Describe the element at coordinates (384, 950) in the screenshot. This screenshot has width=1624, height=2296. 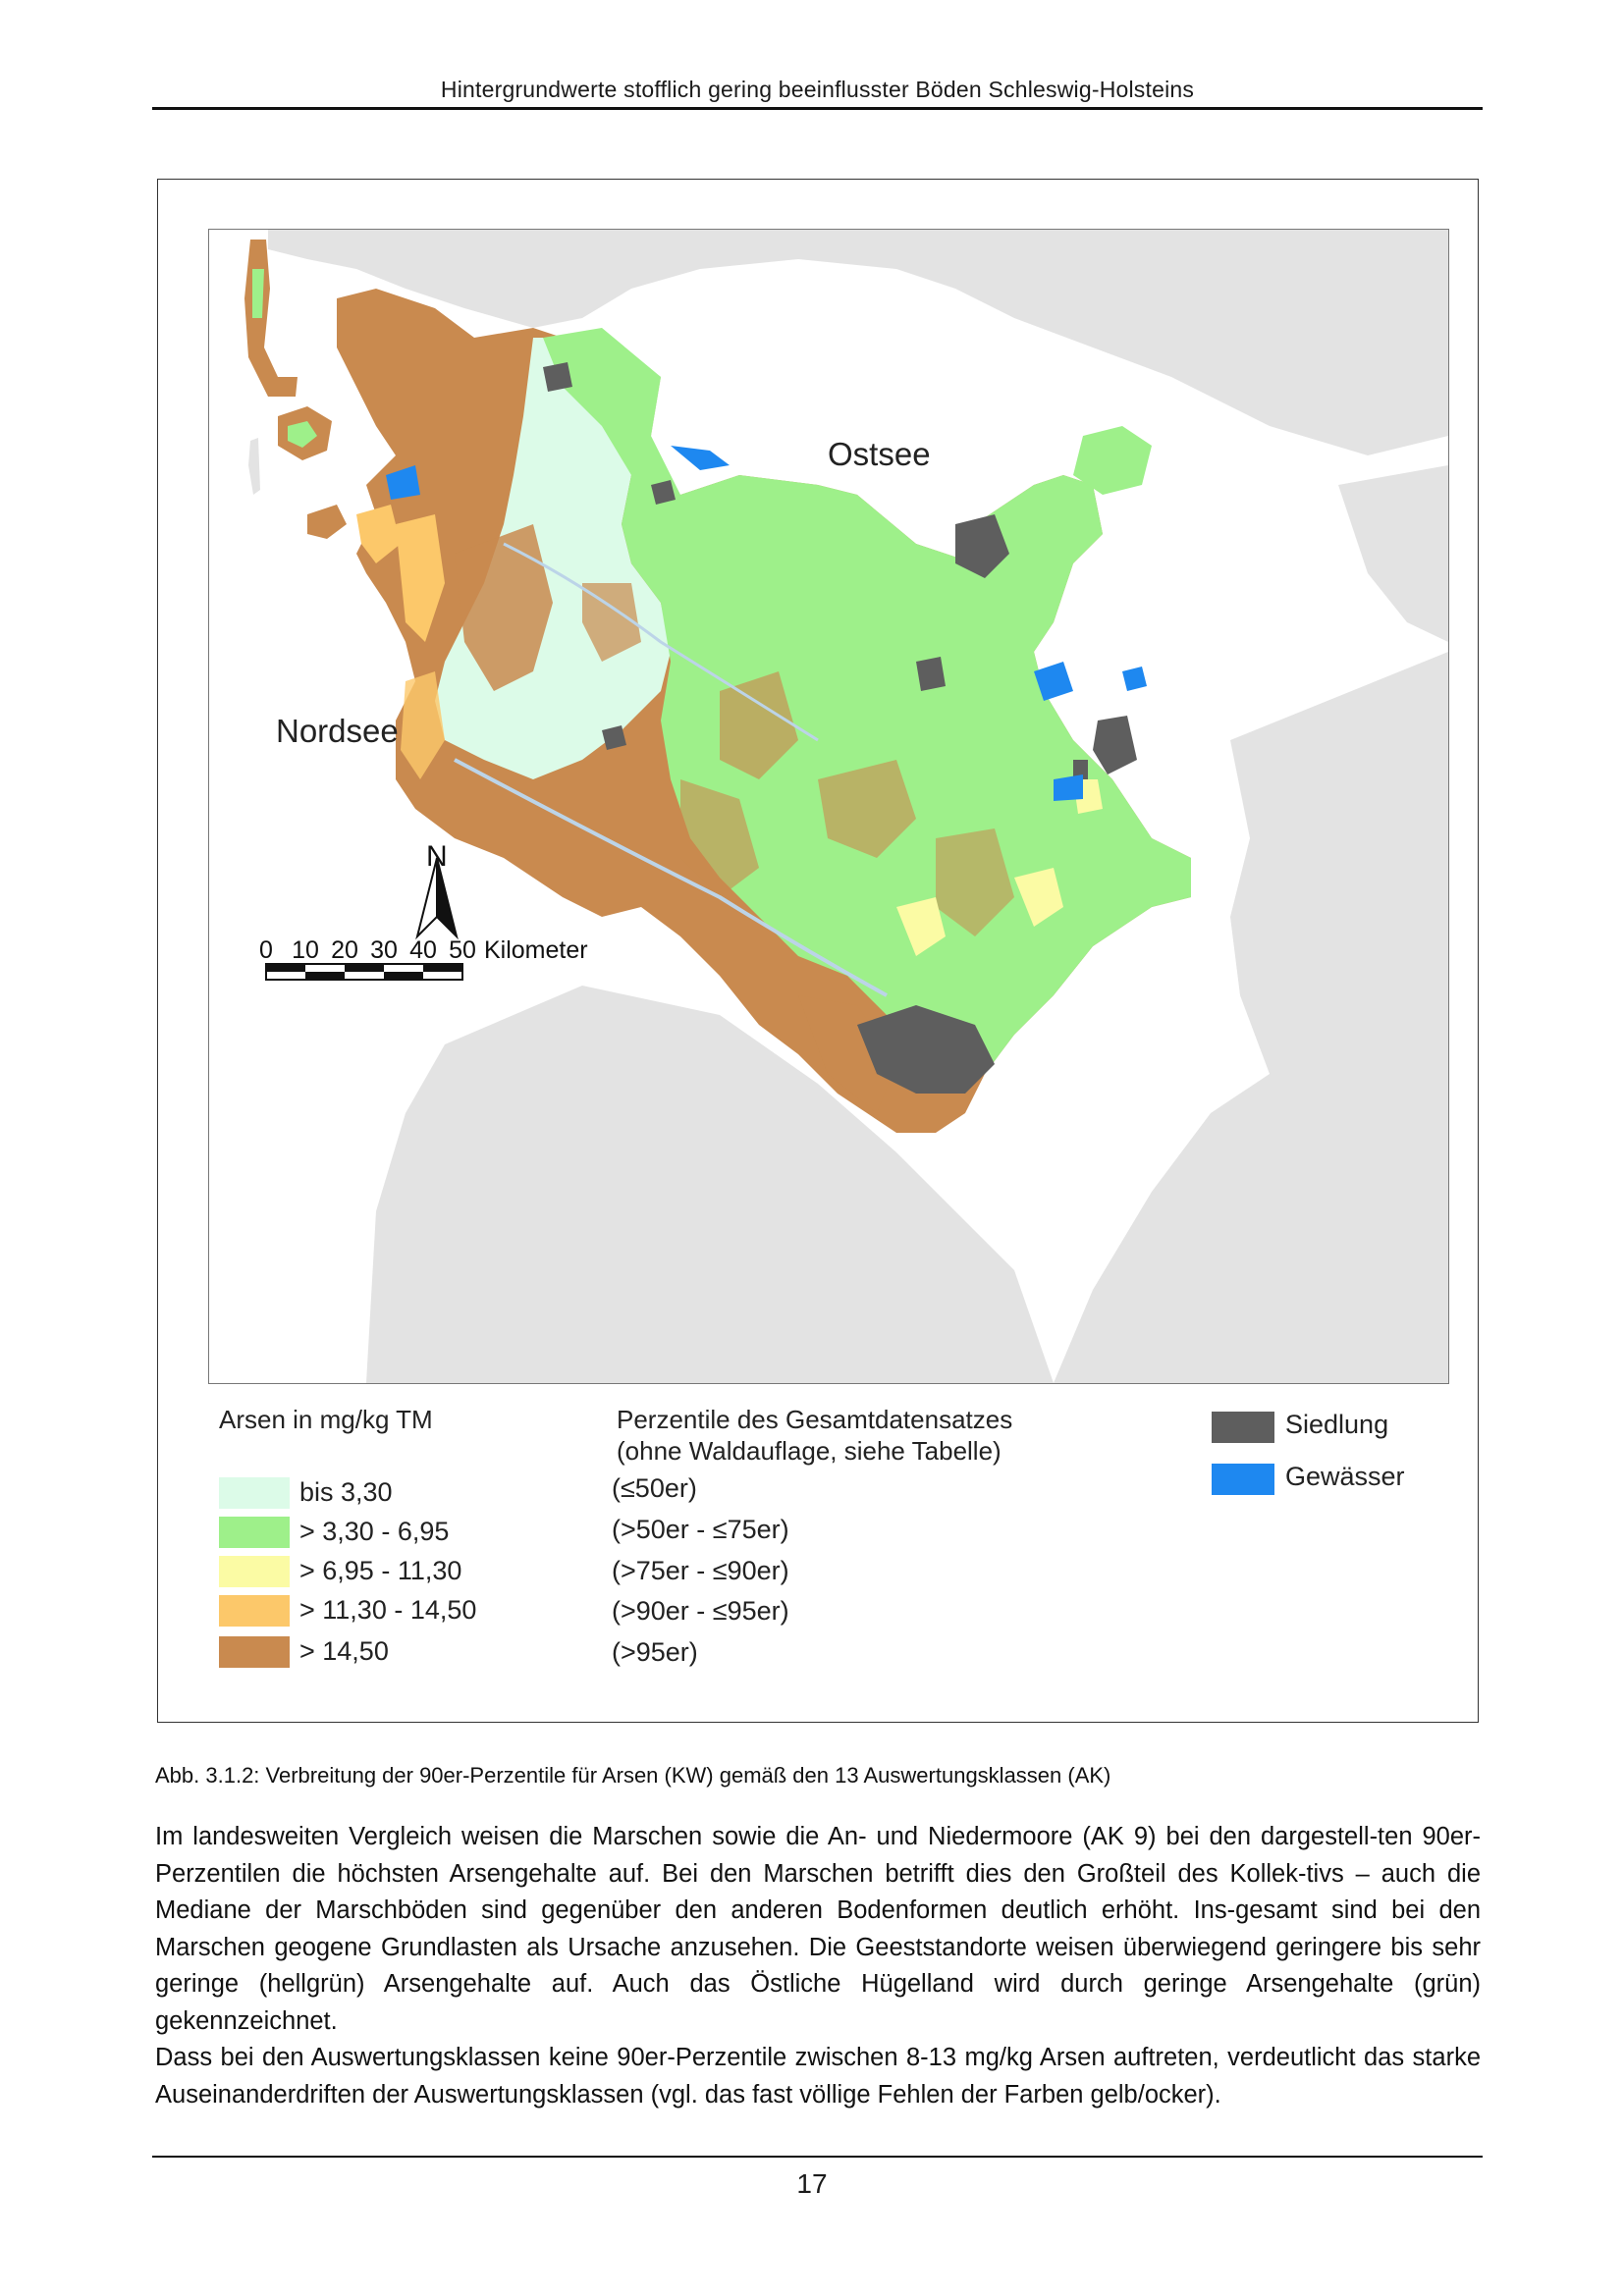
I see `scale-tick-30: 30` at that location.